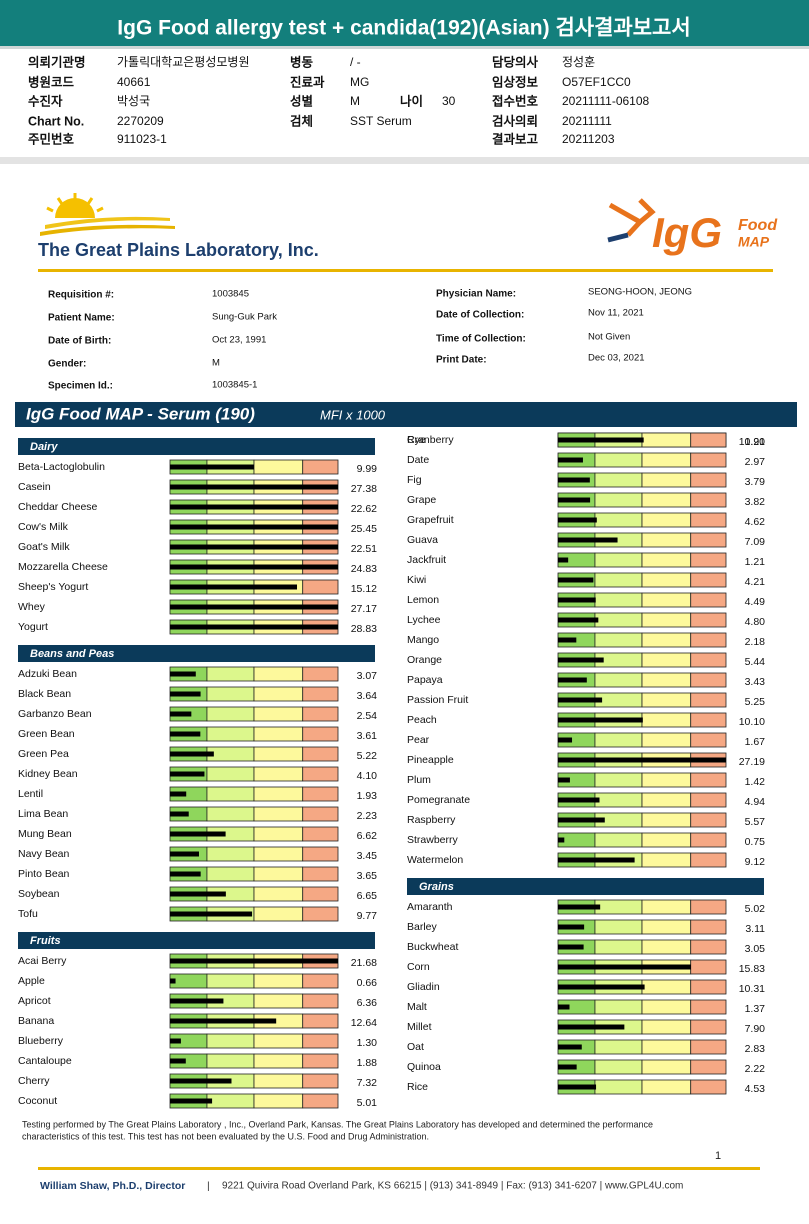 This screenshot has width=809, height=1224. Describe the element at coordinates (437, 700) in the screenshot. I see `food-label: Passion Fruit` at that location.